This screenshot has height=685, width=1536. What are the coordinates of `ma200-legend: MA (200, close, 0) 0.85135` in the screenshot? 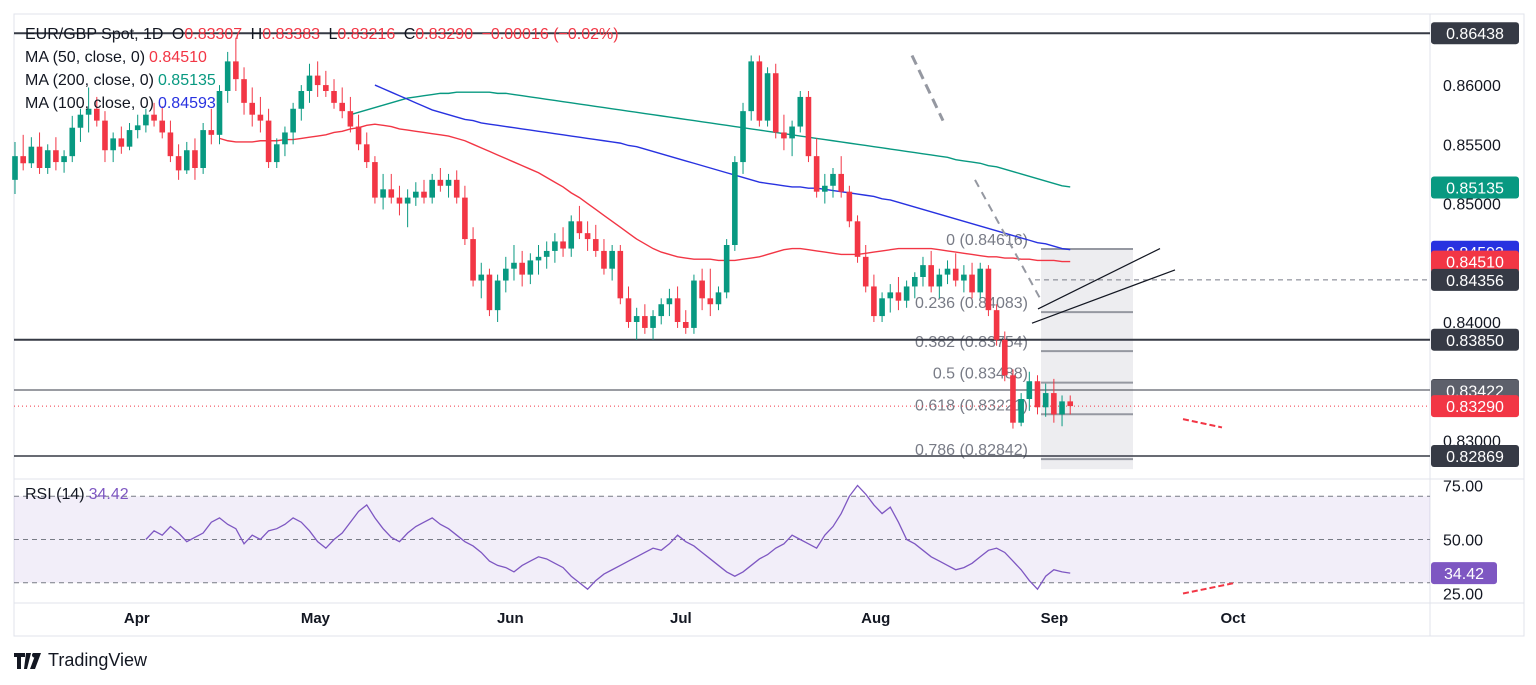 It's located at (120, 80).